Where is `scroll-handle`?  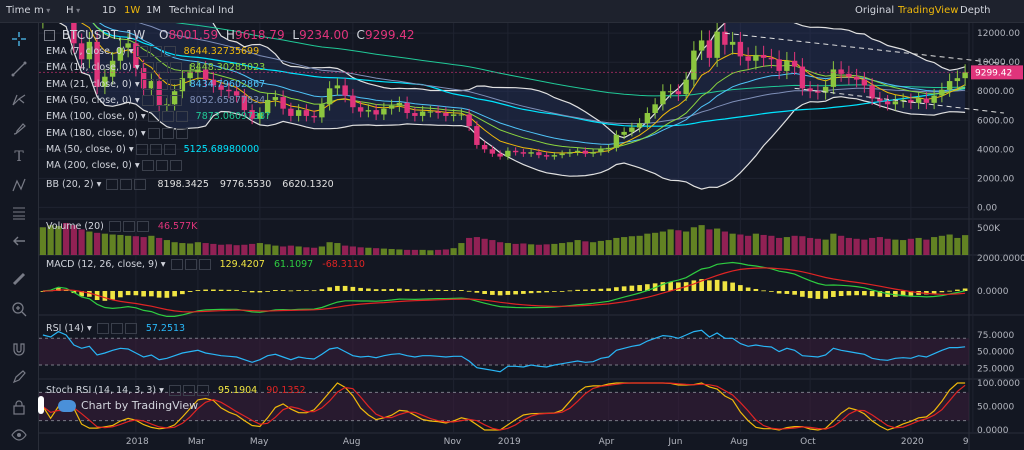
scroll-handle is located at coordinates (41, 405).